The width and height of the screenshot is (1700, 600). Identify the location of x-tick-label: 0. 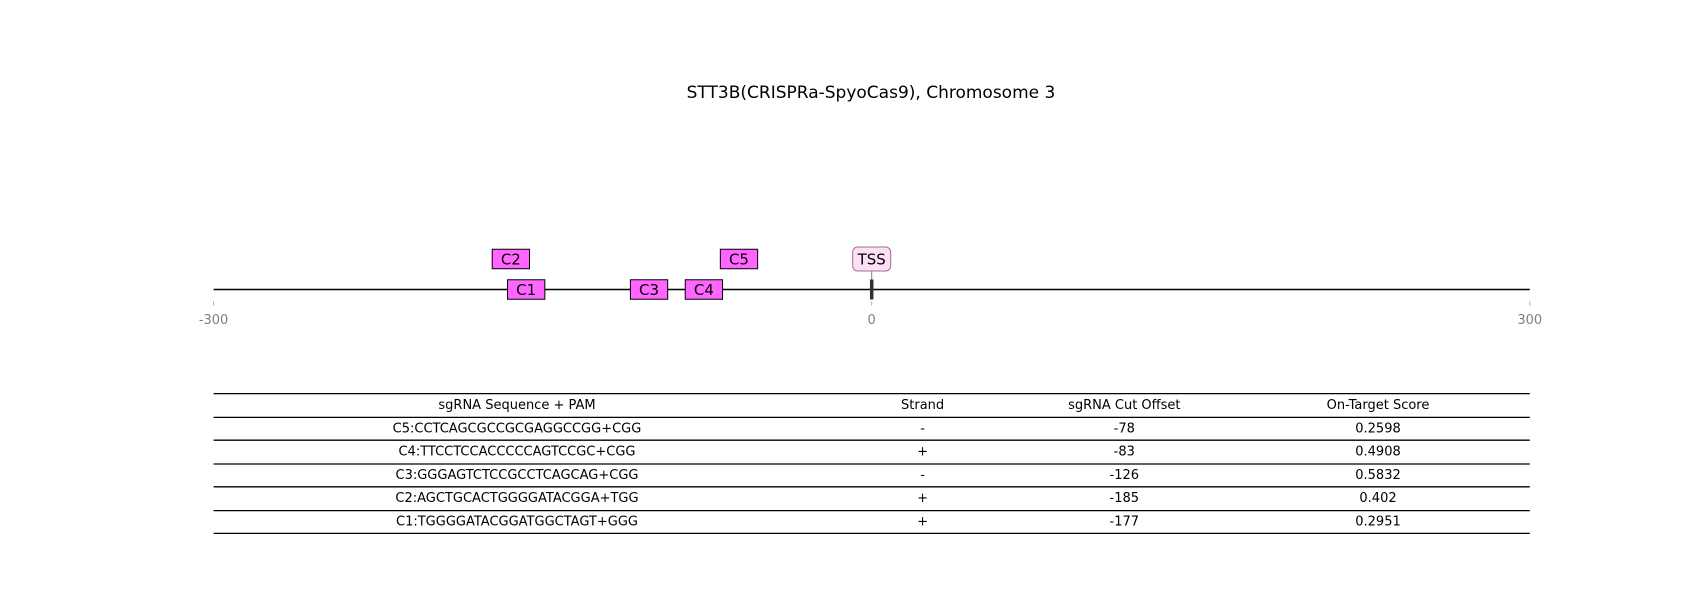
(872, 320).